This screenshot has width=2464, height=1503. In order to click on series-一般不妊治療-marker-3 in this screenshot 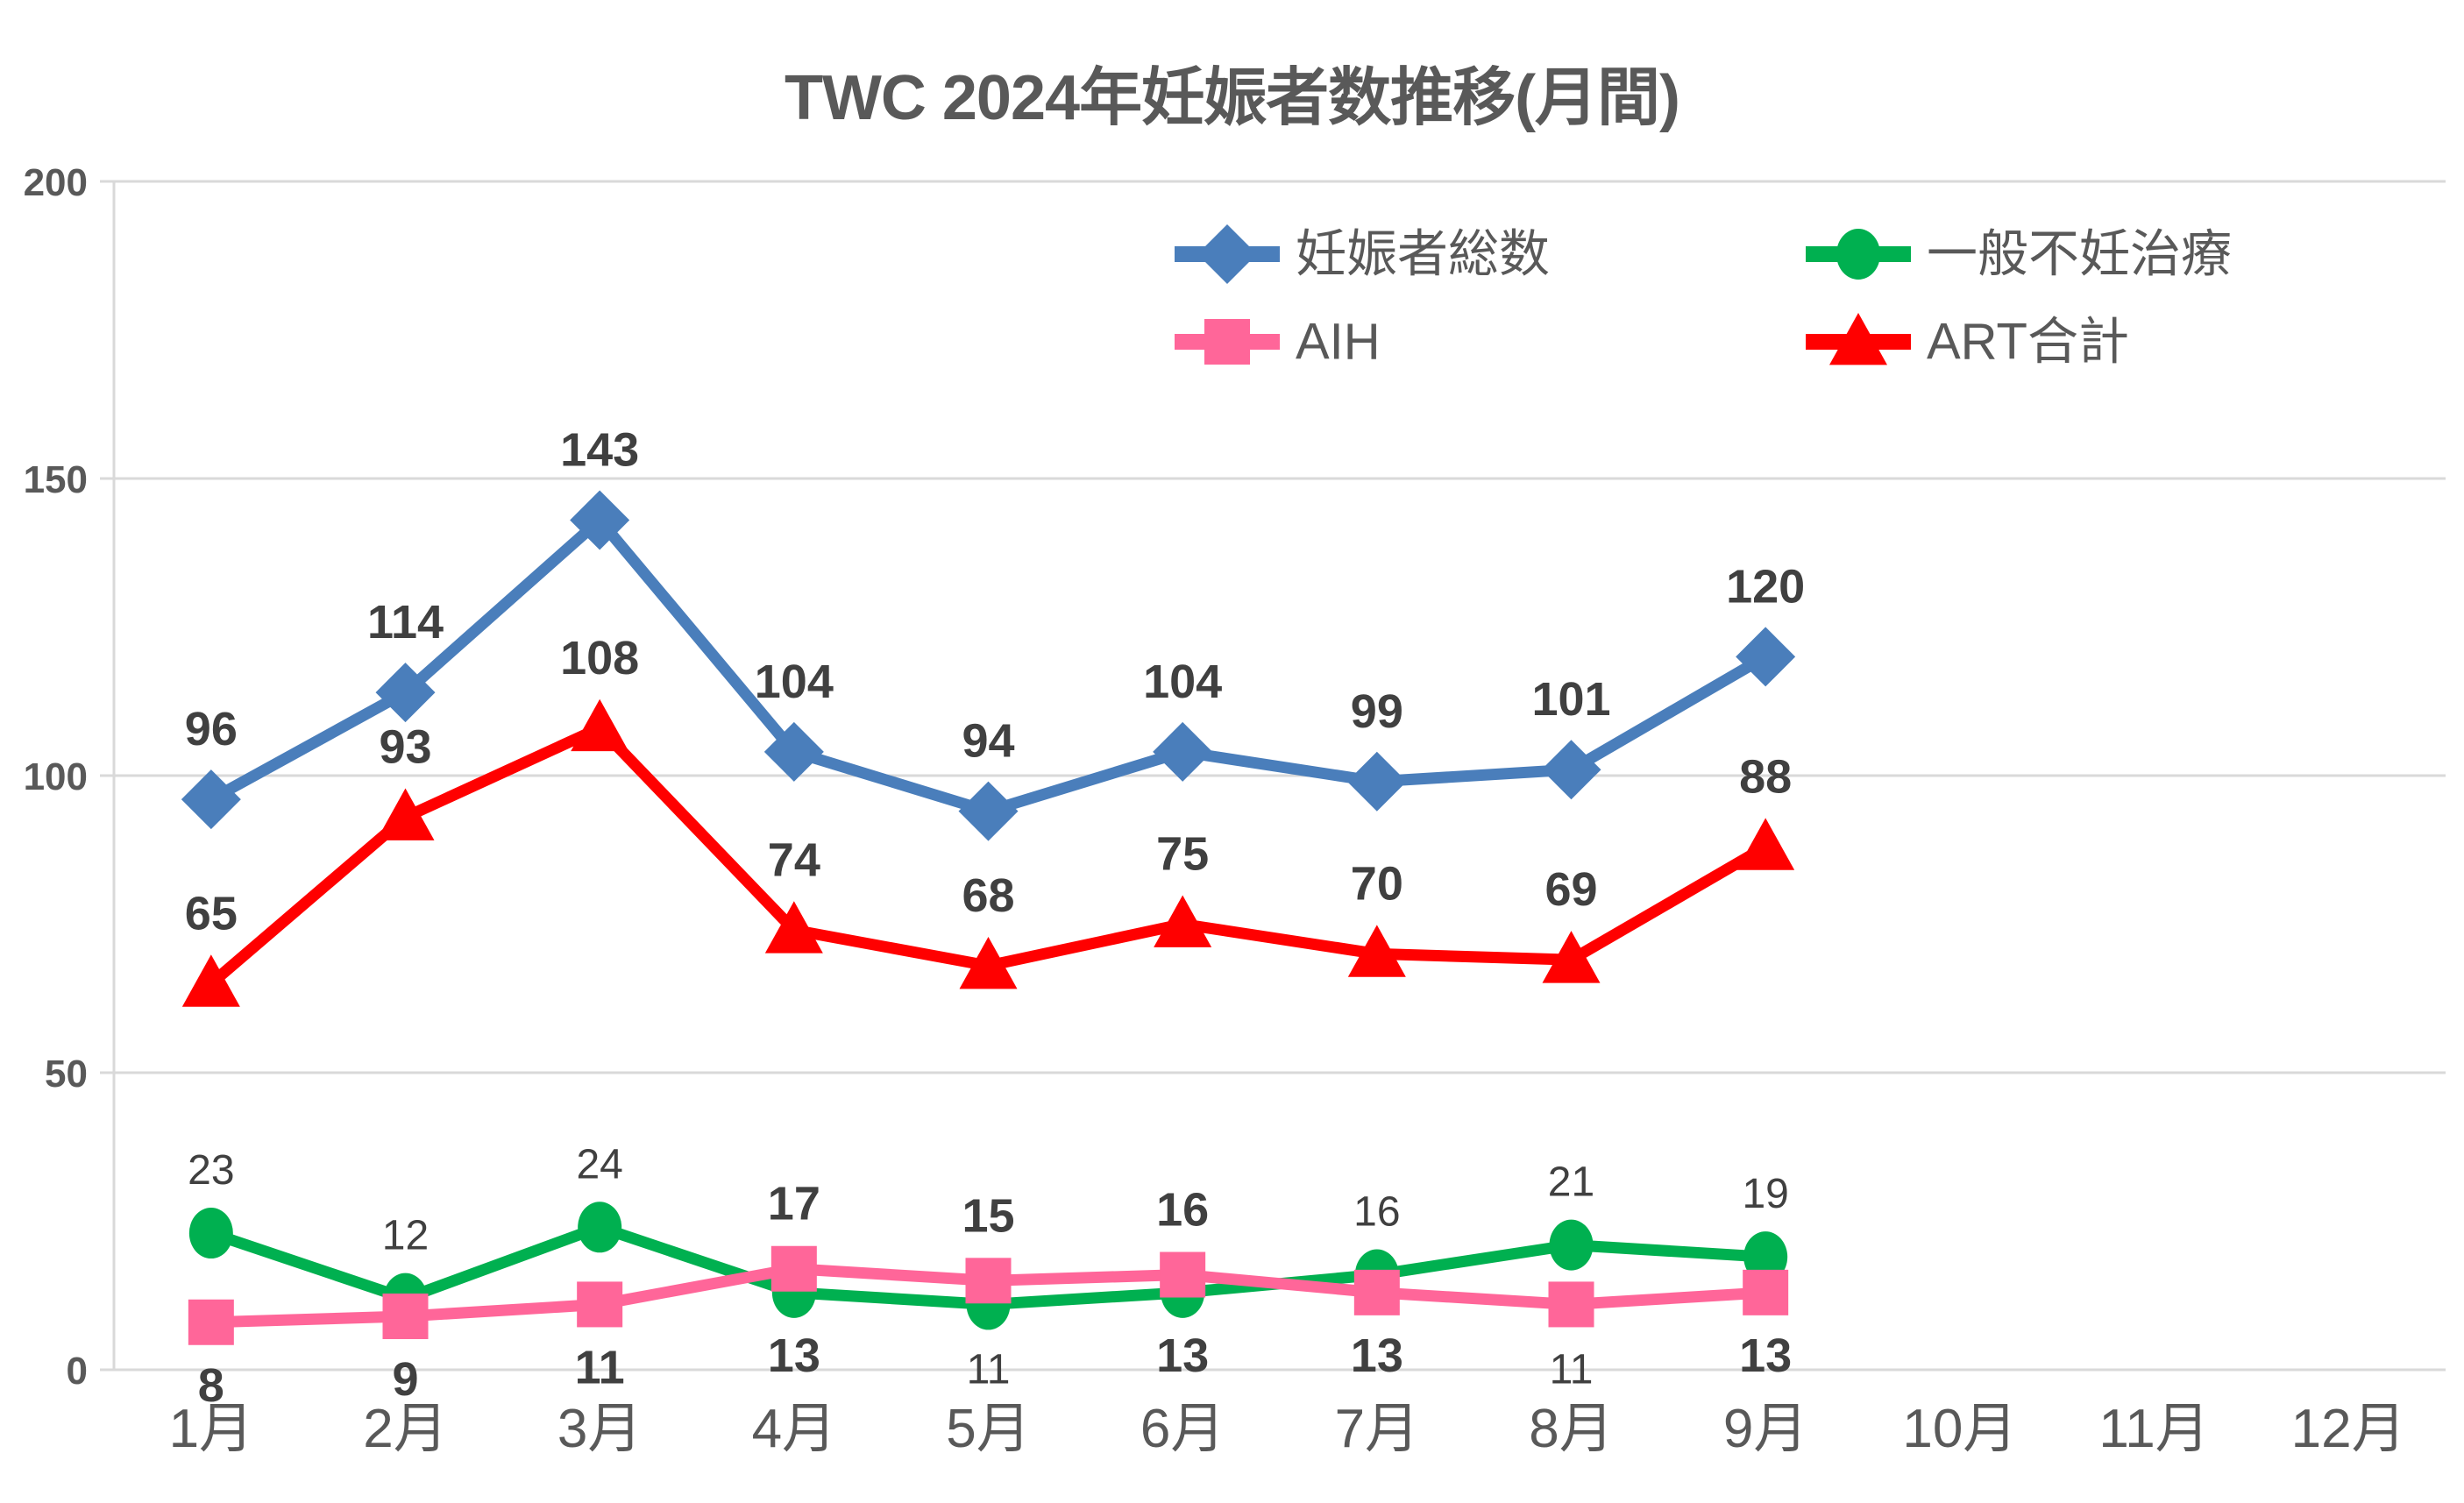, I will do `click(600, 1227)`.